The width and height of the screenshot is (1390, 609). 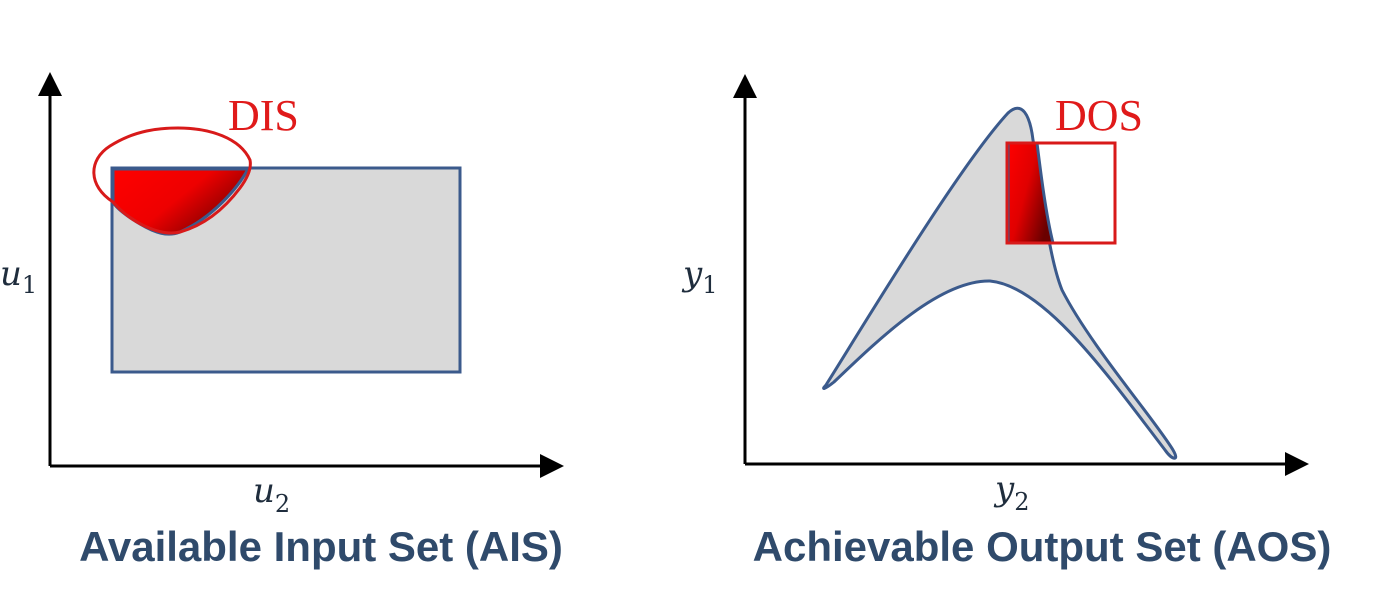 What do you see at coordinates (1099, 115) in the screenshot?
I see `dos-label: DOS` at bounding box center [1099, 115].